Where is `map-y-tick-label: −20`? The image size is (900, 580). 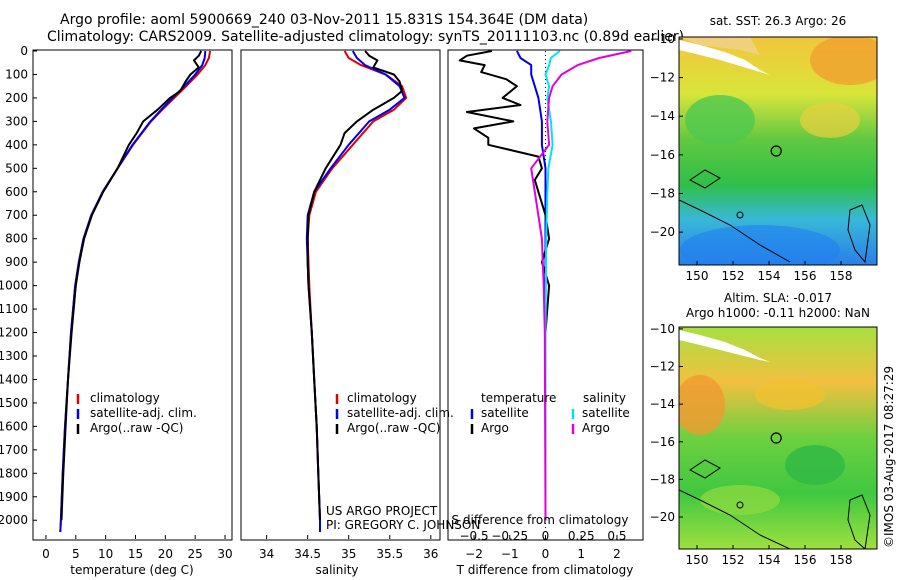
map-y-tick-label: −20 is located at coordinates (662, 232).